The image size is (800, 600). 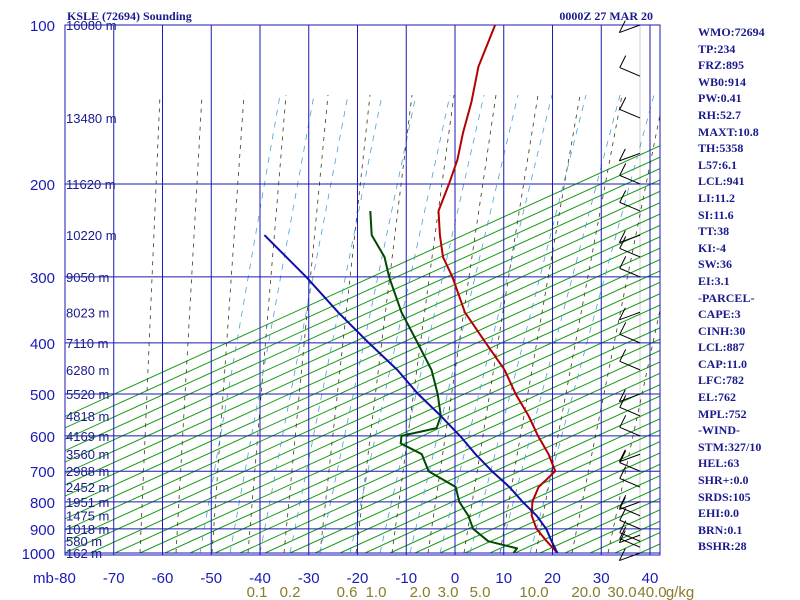 What do you see at coordinates (163, 578) in the screenshot?
I see `temperature-tick-label: -60` at bounding box center [163, 578].